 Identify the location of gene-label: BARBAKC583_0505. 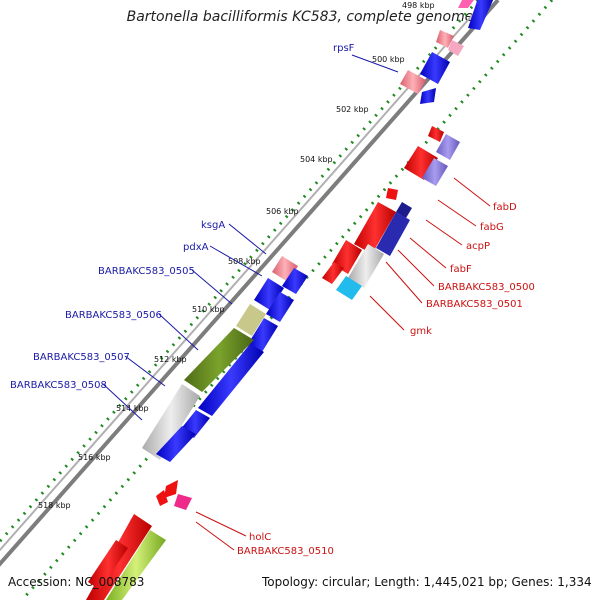
(146, 271).